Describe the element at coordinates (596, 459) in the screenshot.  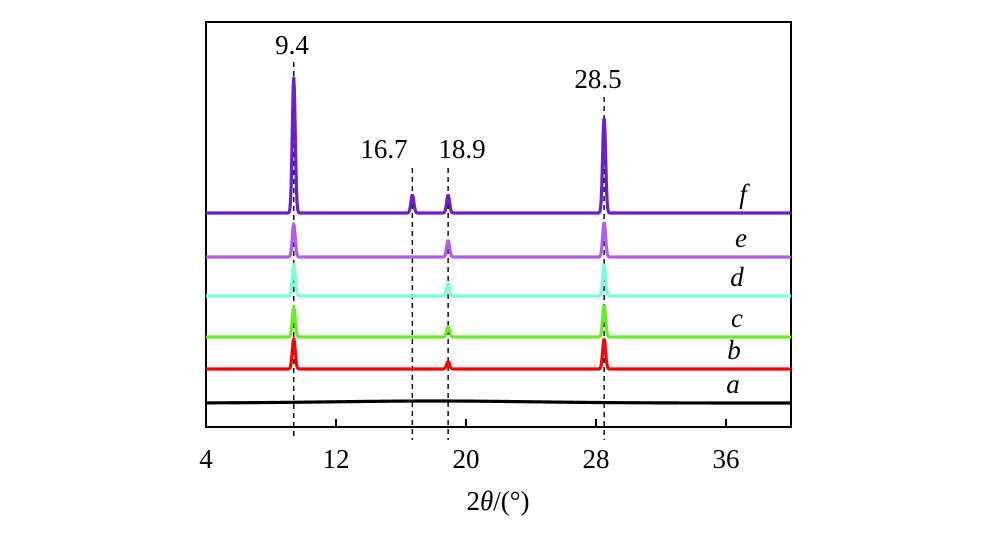
I see `x-tick-label-28: 28` at that location.